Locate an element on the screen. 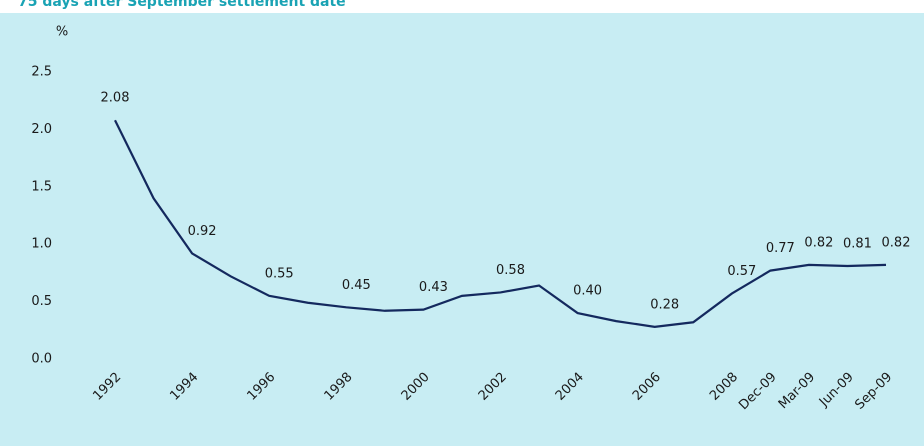 Image resolution: width=924 pixels, height=446 pixels. data-label: 0.55 is located at coordinates (279, 273).